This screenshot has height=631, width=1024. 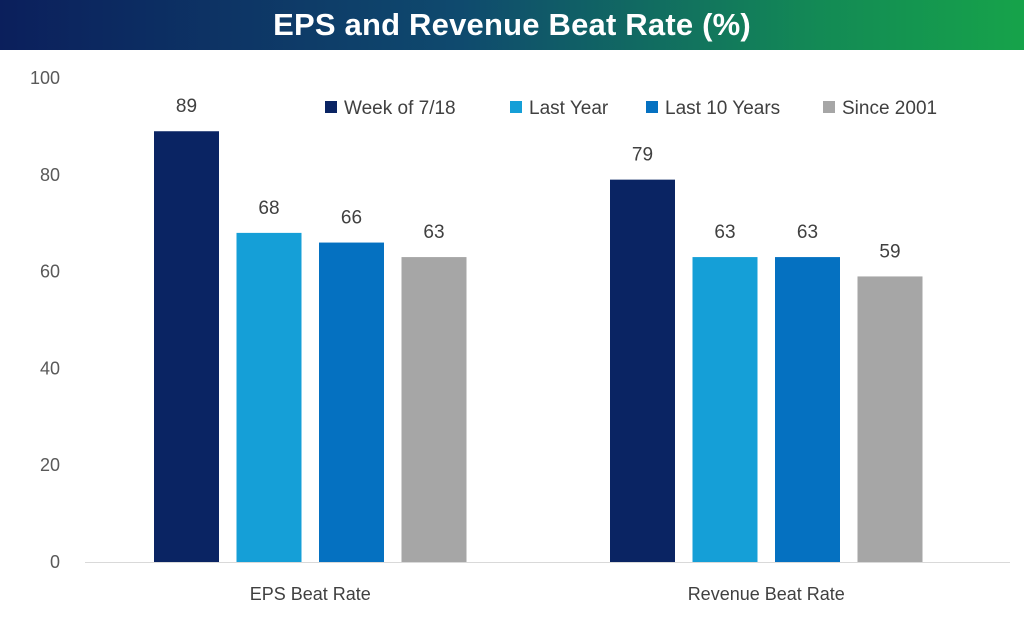 I want to click on legend-label: Since 2001, so click(x=889, y=108).